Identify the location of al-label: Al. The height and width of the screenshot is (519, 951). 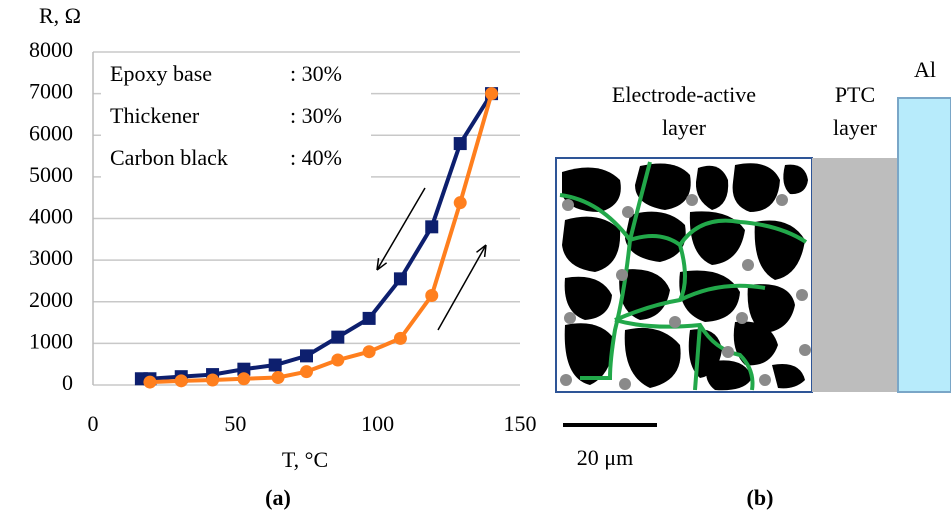
(925, 69).